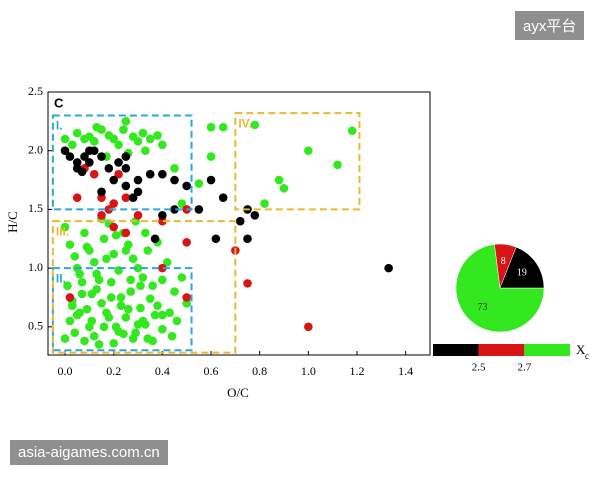  Describe the element at coordinates (503, 261) in the screenshot. I see `pie-label: 8` at that location.